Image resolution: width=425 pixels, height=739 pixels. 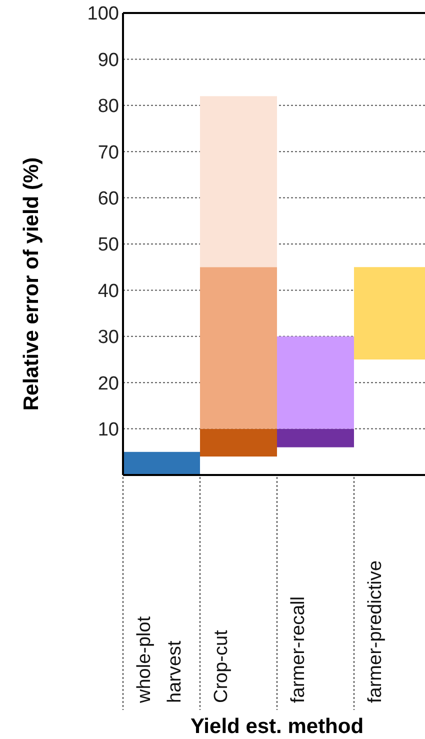 I want to click on x-axis-title: Yield est. method, so click(x=277, y=726).